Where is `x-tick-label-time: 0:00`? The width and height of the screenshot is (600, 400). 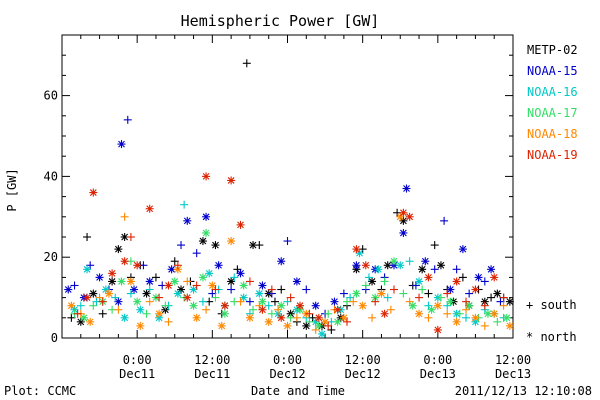 x-tick-label-time: 0:00 is located at coordinates (437, 360).